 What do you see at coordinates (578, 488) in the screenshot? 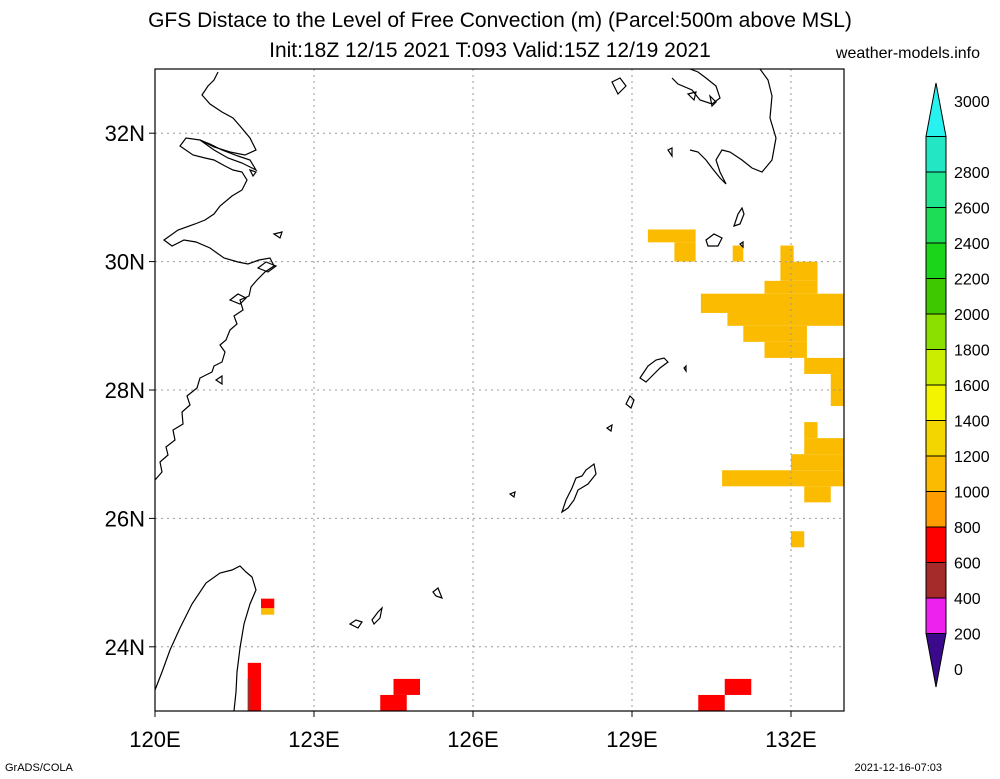
I see `okinawa-island` at bounding box center [578, 488].